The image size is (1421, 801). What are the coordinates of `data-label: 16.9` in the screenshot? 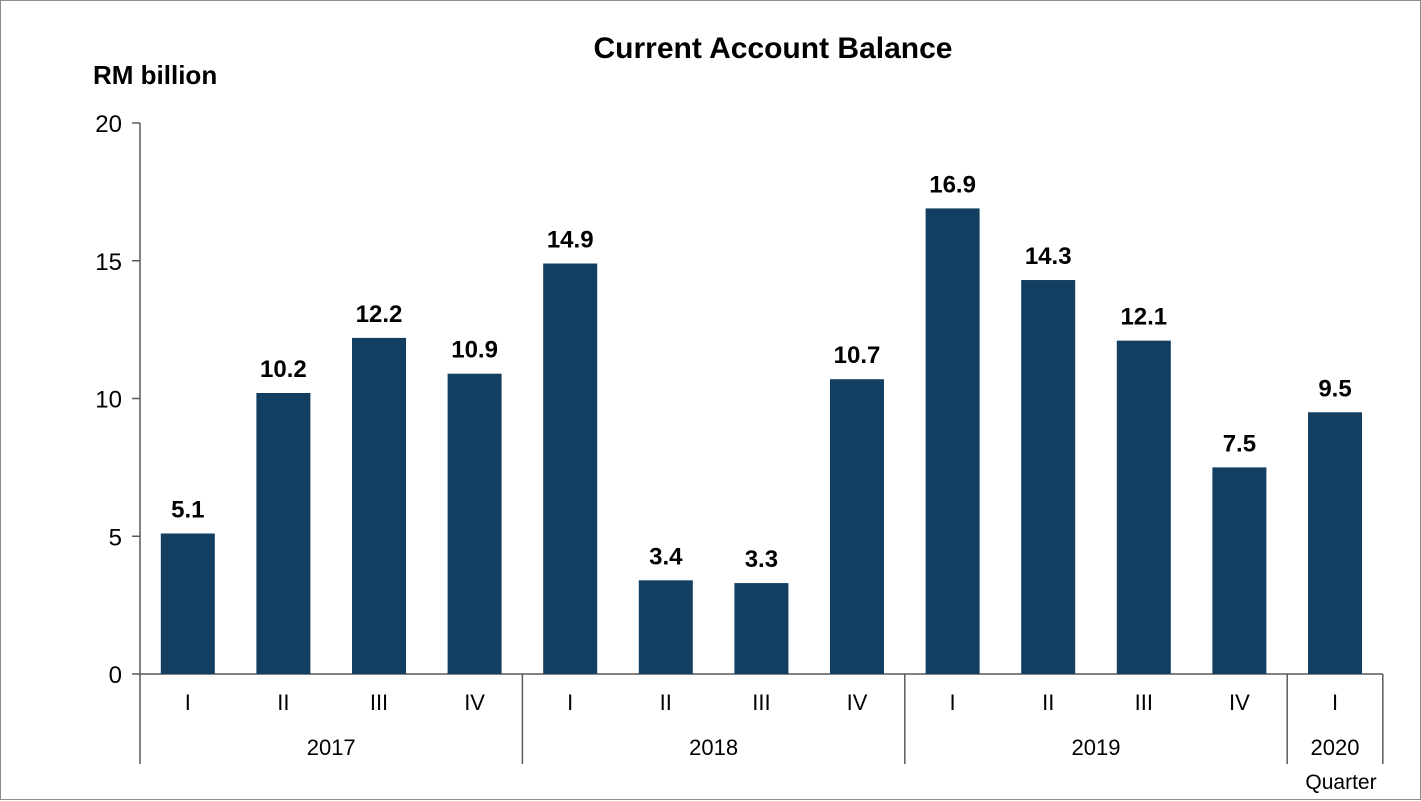 It's located at (952, 184).